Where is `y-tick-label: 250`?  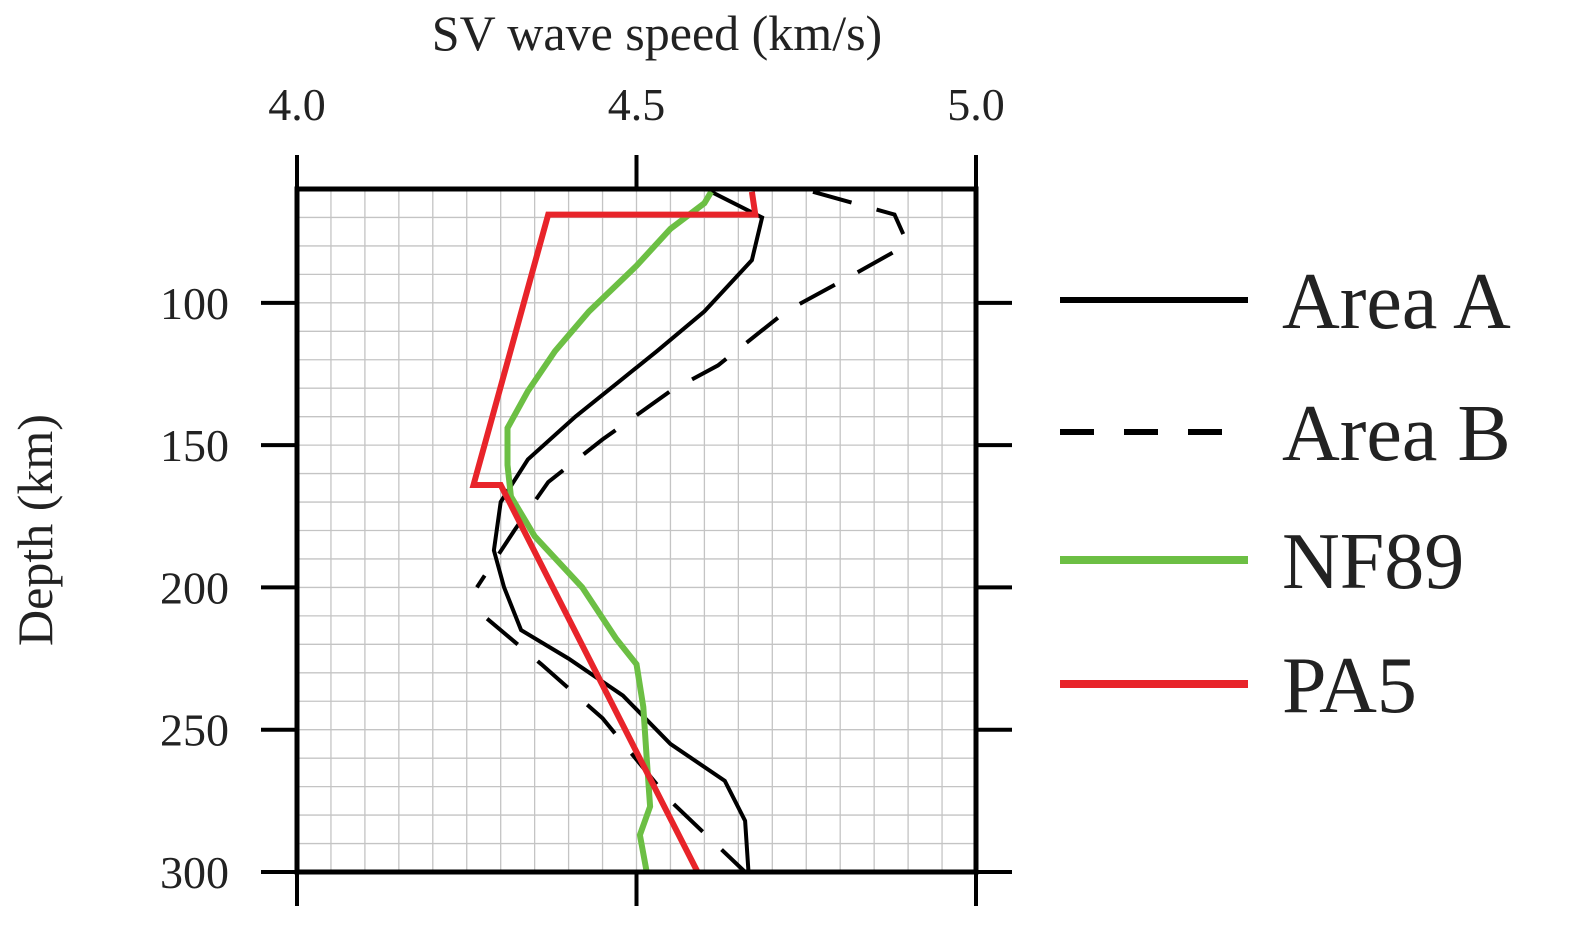 y-tick-label: 250 is located at coordinates (194, 730).